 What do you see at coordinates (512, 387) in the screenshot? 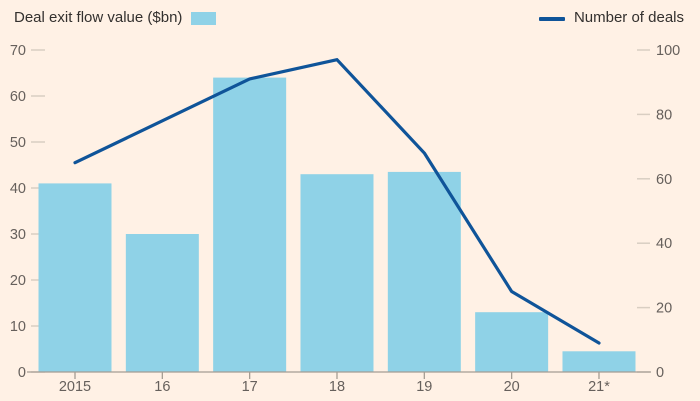
I see `x-axis-label-20: 20` at bounding box center [512, 387].